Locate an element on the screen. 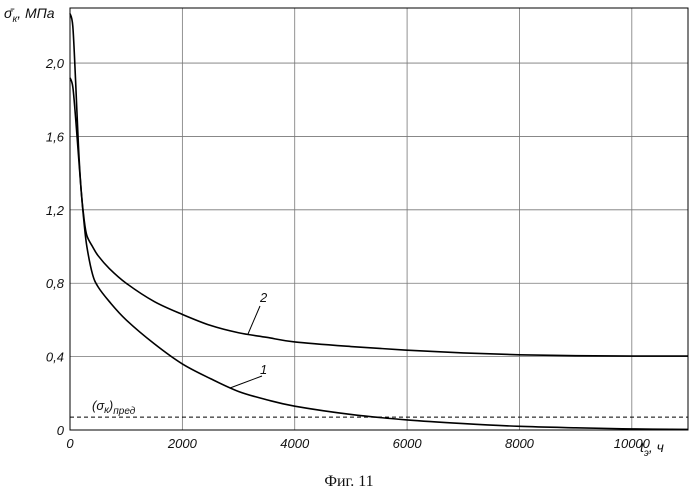 The width and height of the screenshot is (699, 496). y-axis-label: σ̄к, МПа is located at coordinates (29, 15).